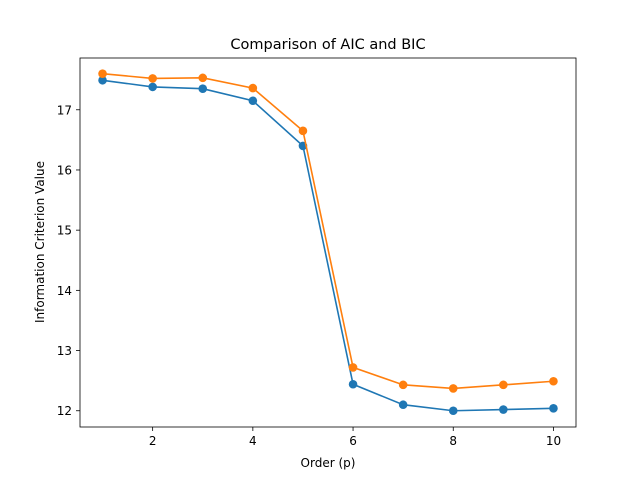 Image resolution: width=640 pixels, height=485 pixels. Describe the element at coordinates (328, 463) in the screenshot. I see `x-axis-label: Order (p)` at that location.